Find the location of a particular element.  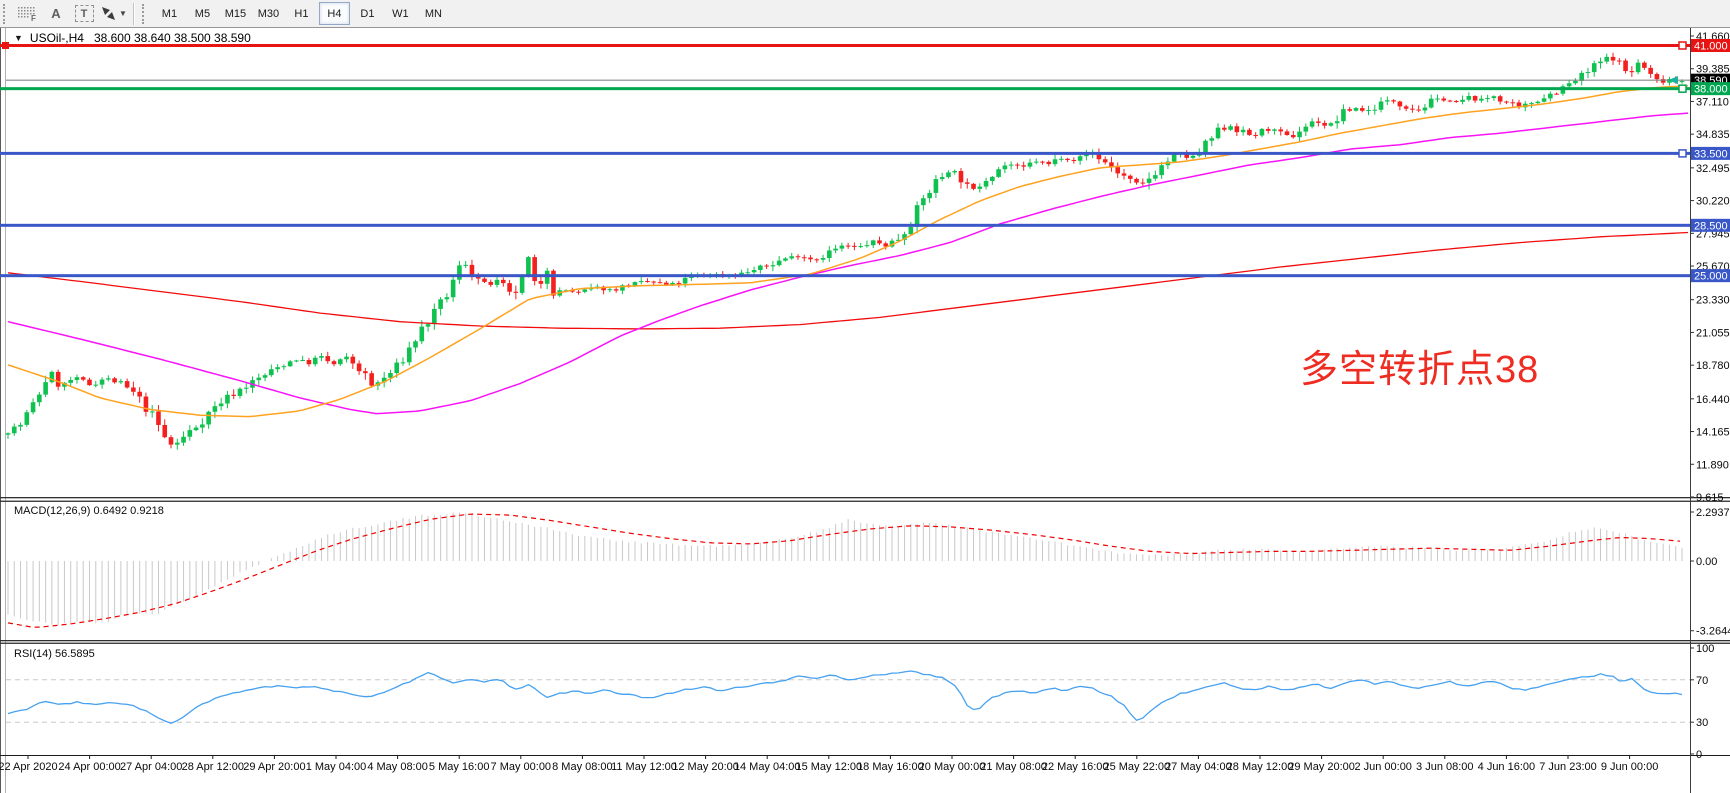

svg-text: 5 May 16:00 is located at coordinates (459, 767).